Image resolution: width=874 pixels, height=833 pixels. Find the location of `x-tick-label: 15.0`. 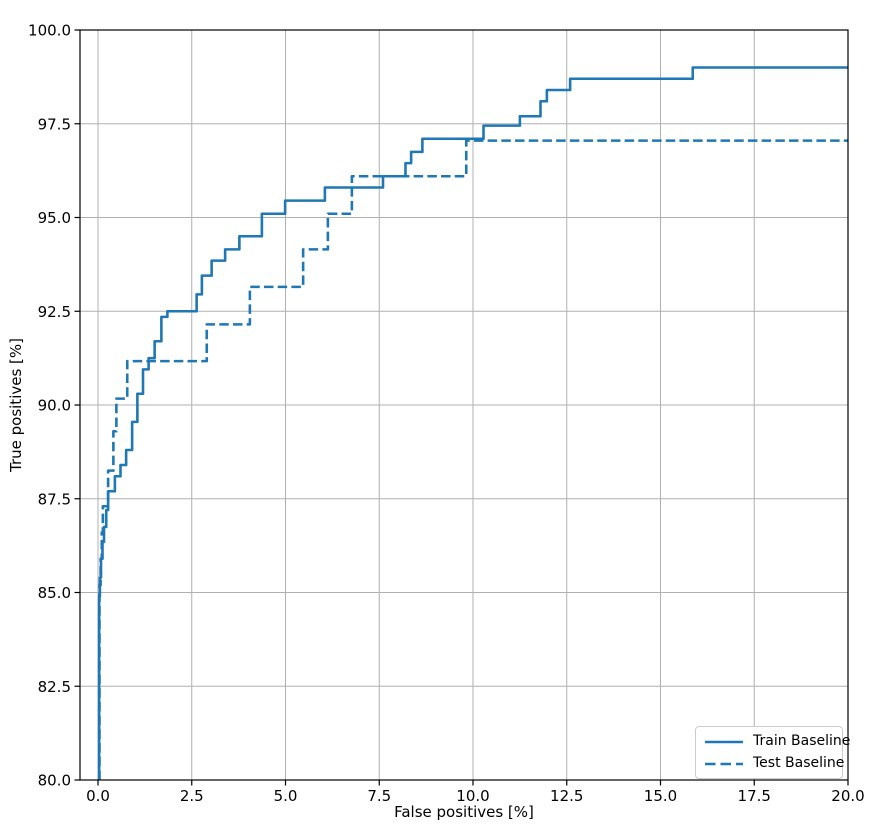

x-tick-label: 15.0 is located at coordinates (660, 796).